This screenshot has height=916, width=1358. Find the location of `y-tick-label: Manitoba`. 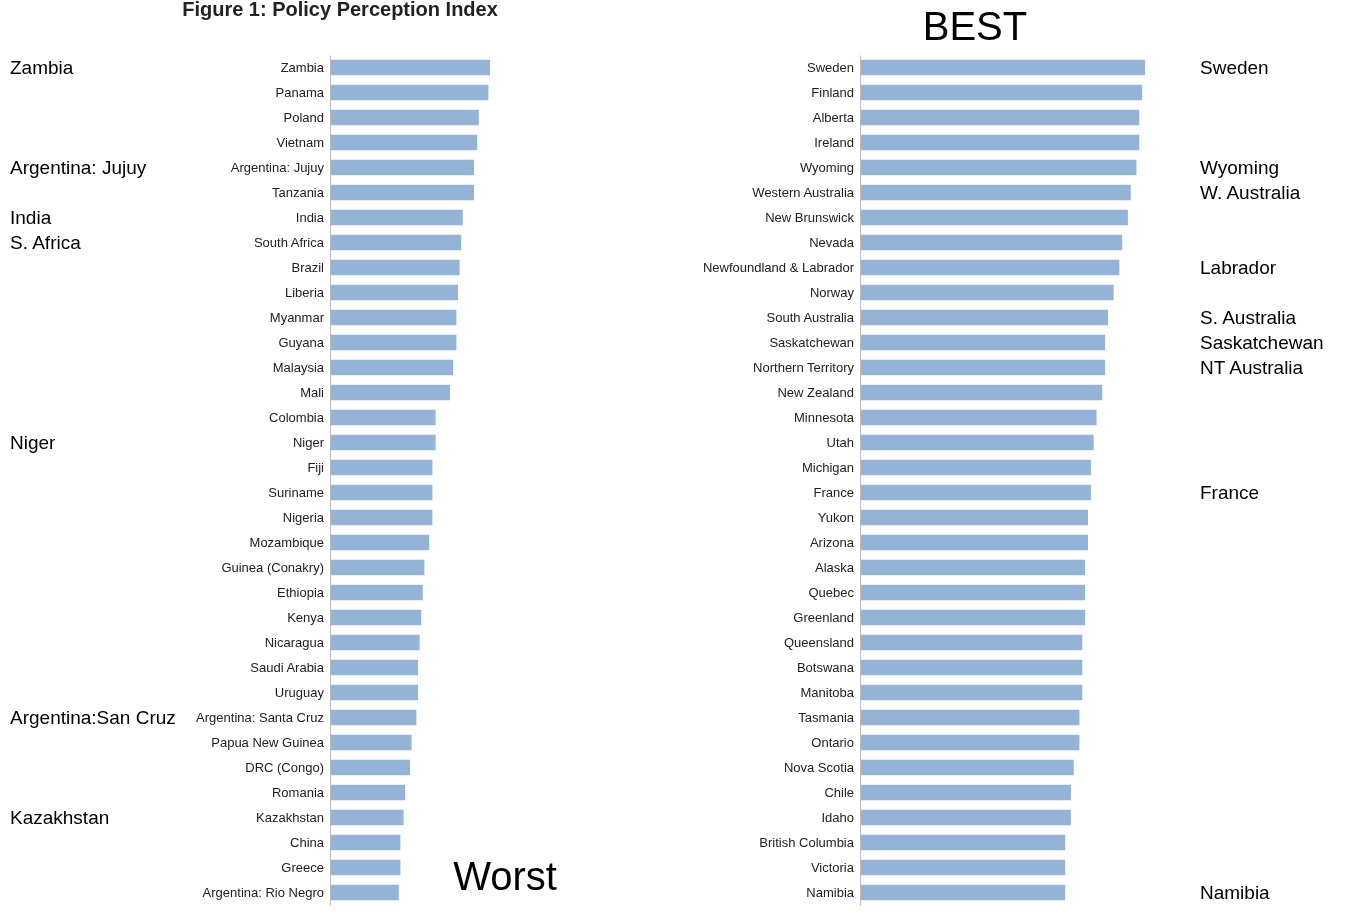

y-tick-label: Manitoba is located at coordinates (827, 692).